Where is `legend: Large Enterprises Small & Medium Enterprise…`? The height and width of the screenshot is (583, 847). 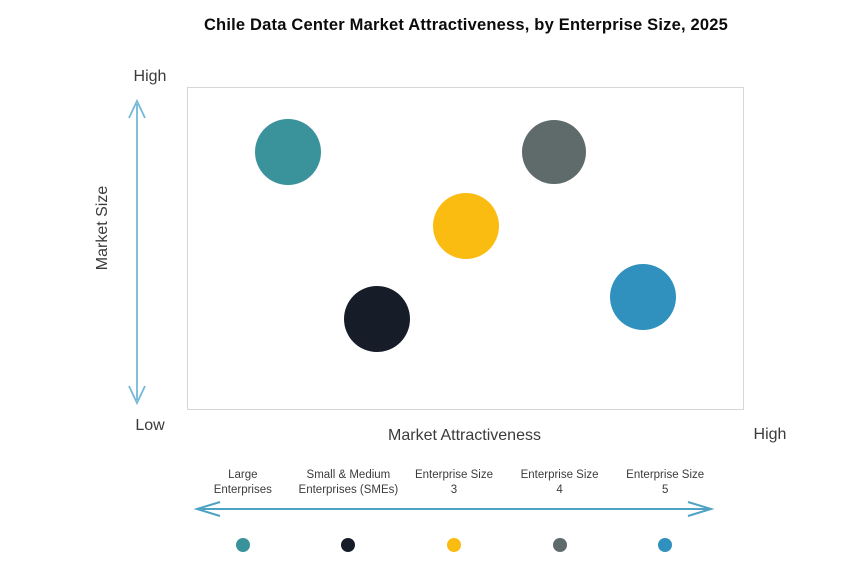
legend: Large Enterprises Small & Medium Enterprise… is located at coordinates (454, 512).